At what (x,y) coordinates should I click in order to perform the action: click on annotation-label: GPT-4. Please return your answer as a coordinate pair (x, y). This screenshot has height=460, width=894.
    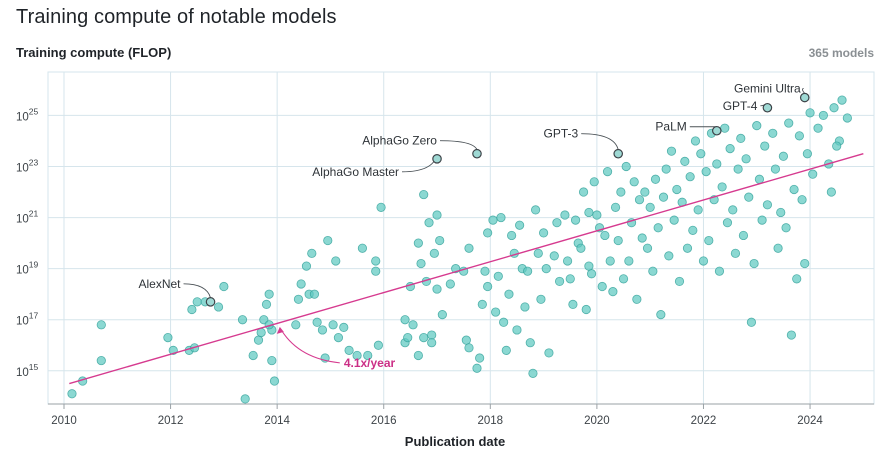
    Looking at the image, I should click on (740, 106).